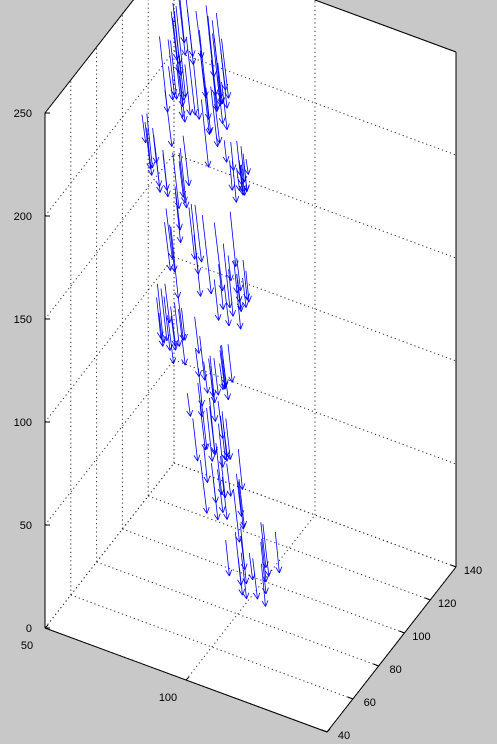  What do you see at coordinates (168, 698) in the screenshot?
I see `x-tick-label: 100` at bounding box center [168, 698].